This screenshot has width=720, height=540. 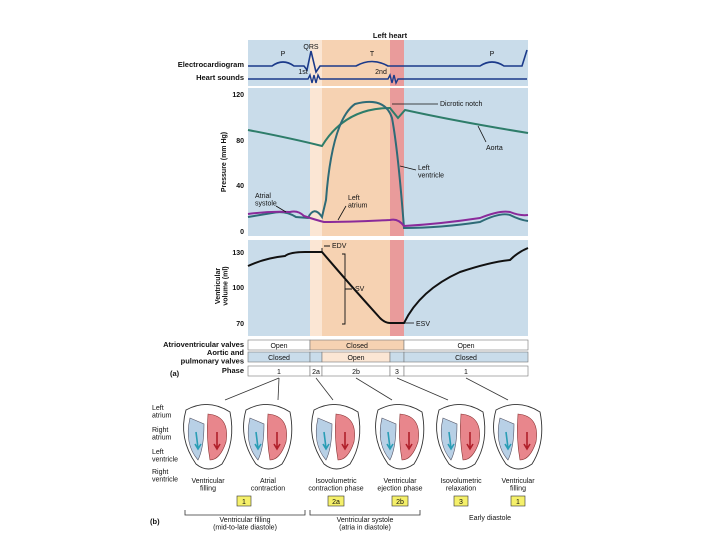 I want to click on phase-to-heart-leaders, so click(x=366, y=389).